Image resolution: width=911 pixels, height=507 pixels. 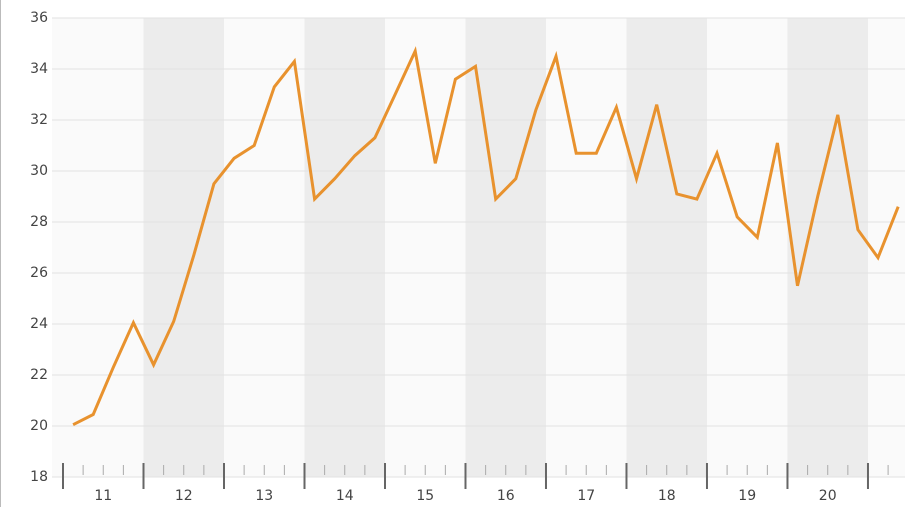 I want to click on x-tick-label: 18, so click(x=667, y=496).